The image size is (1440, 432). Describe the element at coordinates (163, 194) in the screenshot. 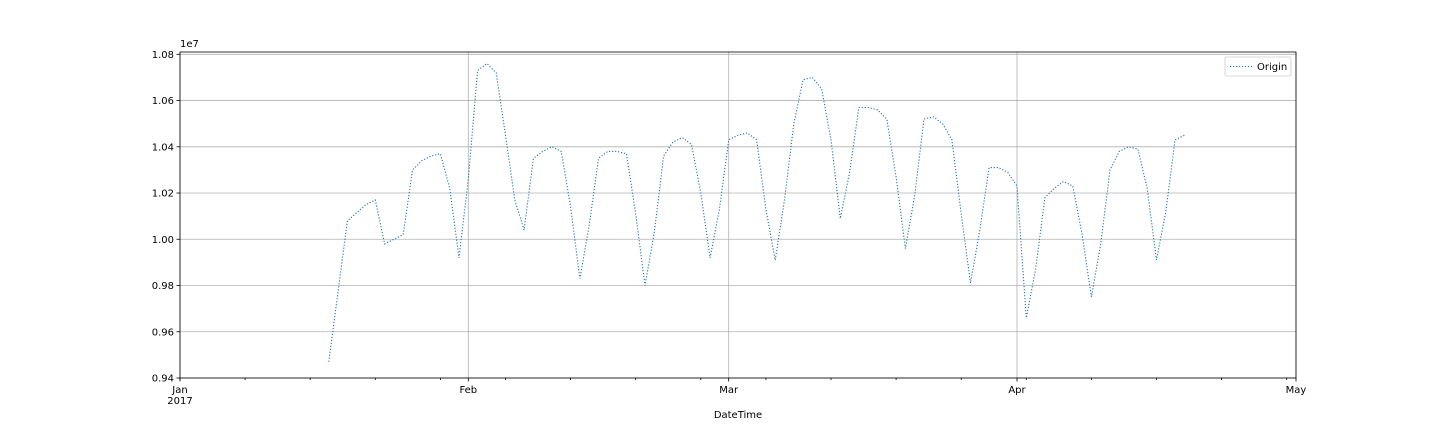

I see `y-tick-label: 1.02` at that location.